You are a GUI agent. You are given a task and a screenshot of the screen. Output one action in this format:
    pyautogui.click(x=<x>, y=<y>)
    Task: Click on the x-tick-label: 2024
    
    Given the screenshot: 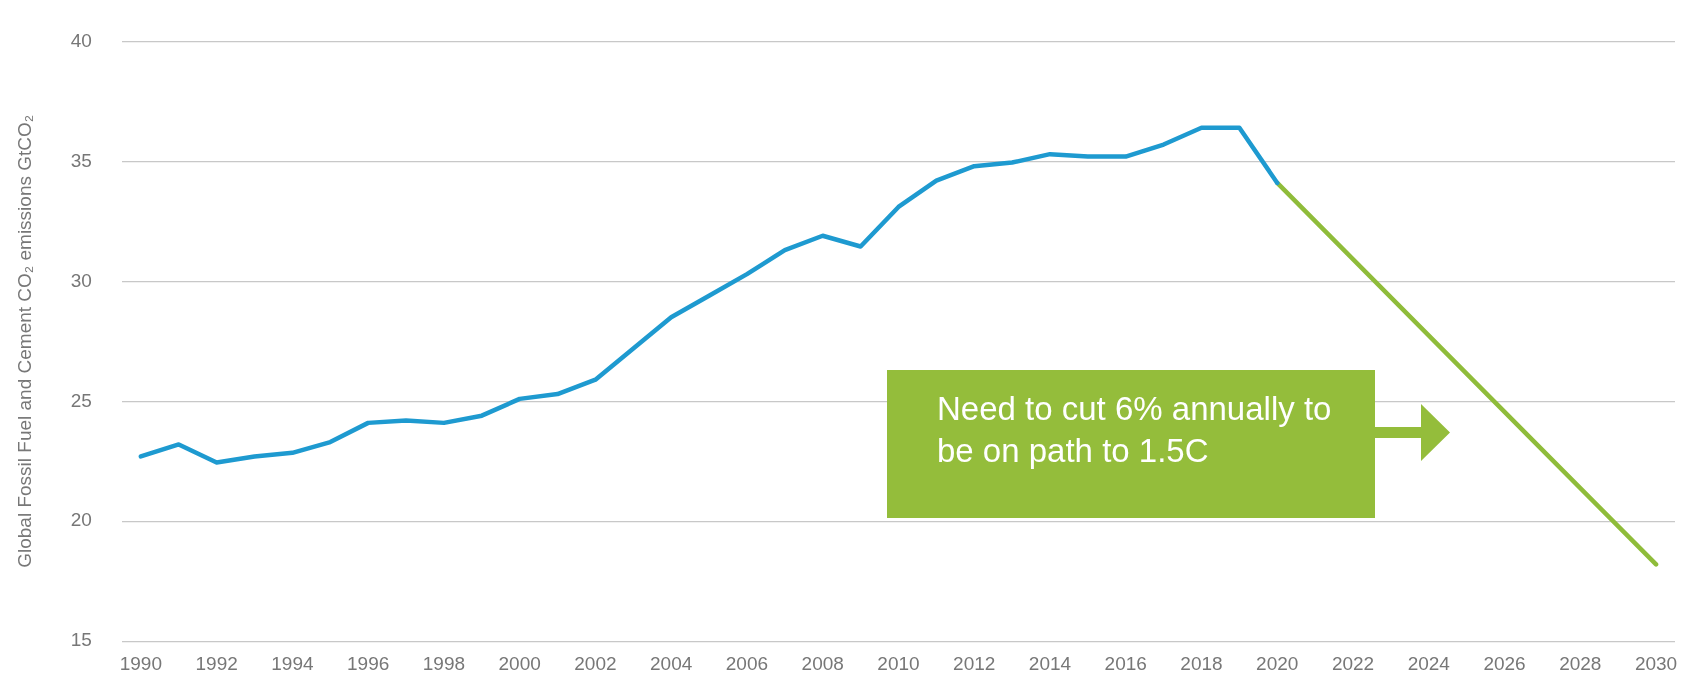 What is the action you would take?
    pyautogui.click(x=1429, y=663)
    